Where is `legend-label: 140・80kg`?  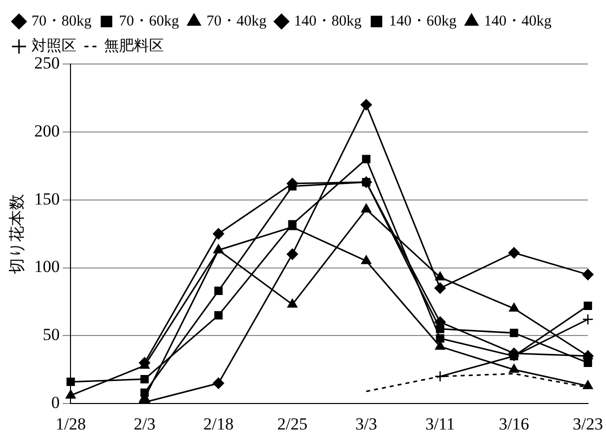
legend-label: 140・80kg is located at coordinates (328, 21).